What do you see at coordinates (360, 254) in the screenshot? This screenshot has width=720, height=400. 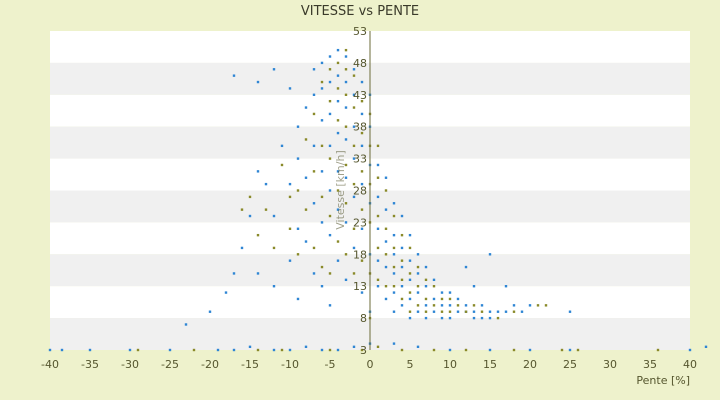 I see `y-tick-label: 18` at bounding box center [360, 254].